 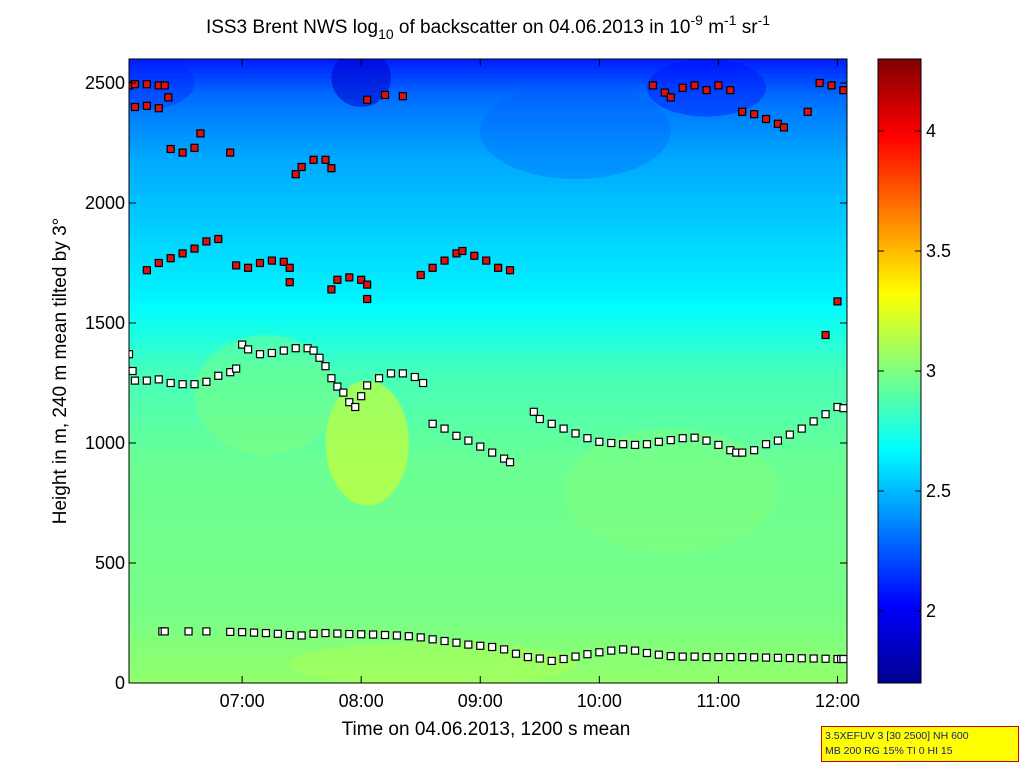 I want to click on x-tick-label: 09:00, so click(x=480, y=701).